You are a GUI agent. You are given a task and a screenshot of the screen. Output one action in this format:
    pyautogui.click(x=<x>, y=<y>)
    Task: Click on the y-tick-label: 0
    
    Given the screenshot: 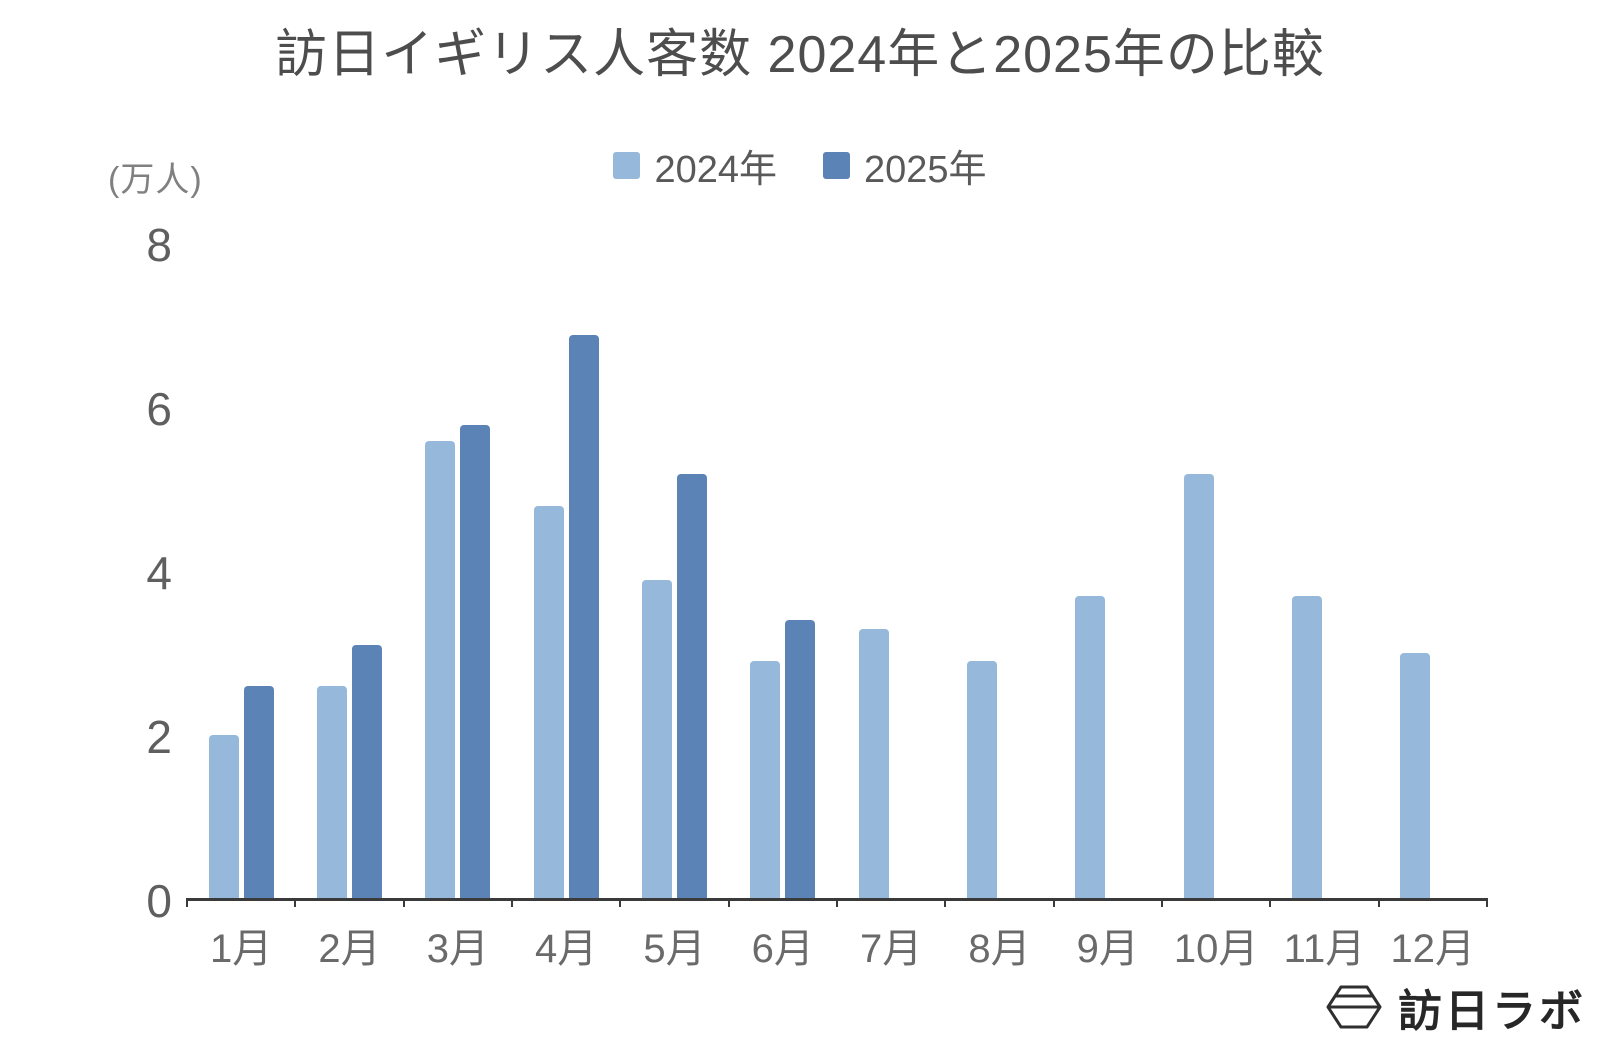 What is the action you would take?
    pyautogui.click(x=159, y=901)
    